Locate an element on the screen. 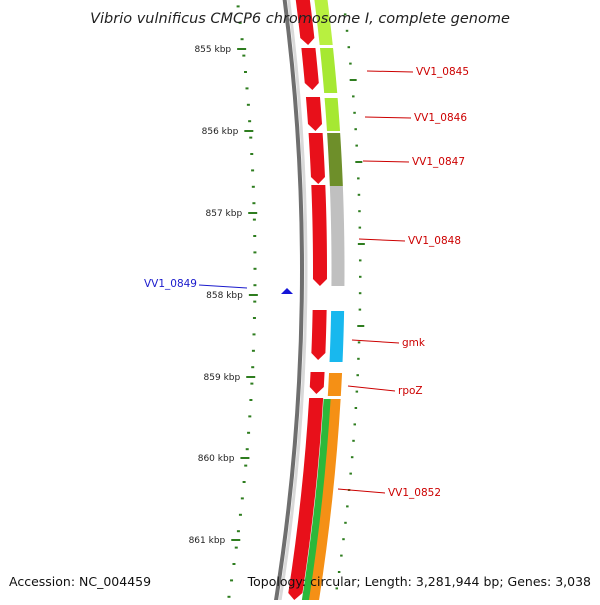  gene-label: VV1_0852 is located at coordinates (414, 493).